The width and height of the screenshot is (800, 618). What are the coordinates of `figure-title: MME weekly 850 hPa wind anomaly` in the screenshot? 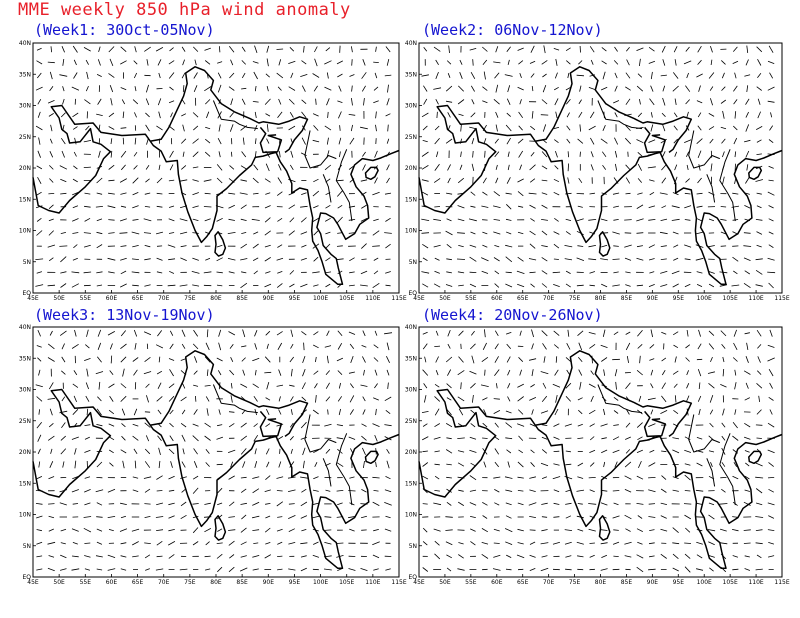 It's located at (184, 10).